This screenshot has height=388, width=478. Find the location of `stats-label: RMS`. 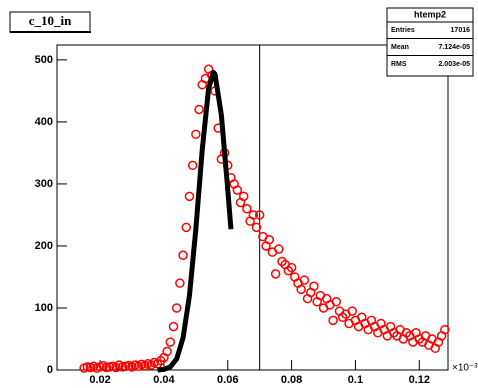

stats-label: RMS is located at coordinates (399, 64).